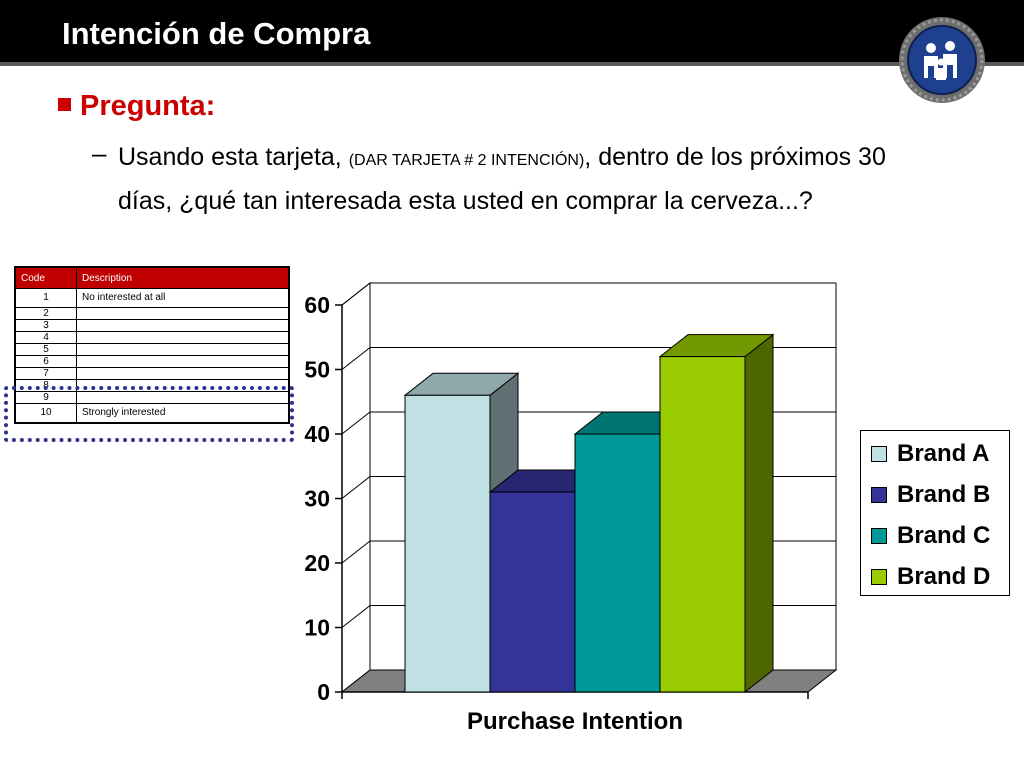 The width and height of the screenshot is (1024, 768). Describe the element at coordinates (944, 535) in the screenshot. I see `legend-label: Brand C` at that location.